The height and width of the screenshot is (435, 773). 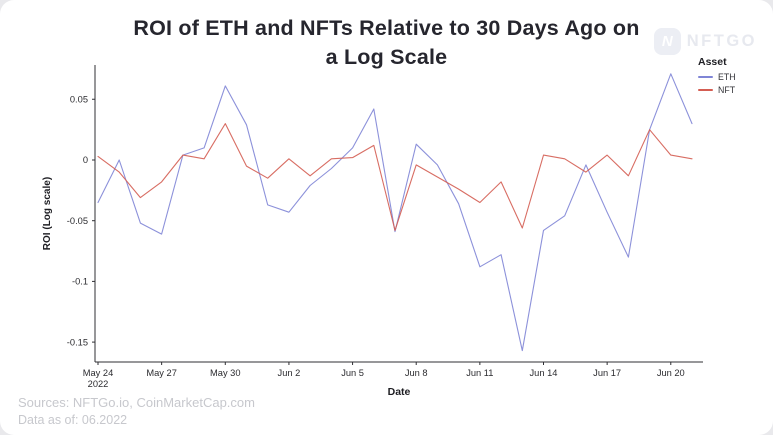 What do you see at coordinates (161, 373) in the screenshot?
I see `x-tick-label: May 27` at bounding box center [161, 373].